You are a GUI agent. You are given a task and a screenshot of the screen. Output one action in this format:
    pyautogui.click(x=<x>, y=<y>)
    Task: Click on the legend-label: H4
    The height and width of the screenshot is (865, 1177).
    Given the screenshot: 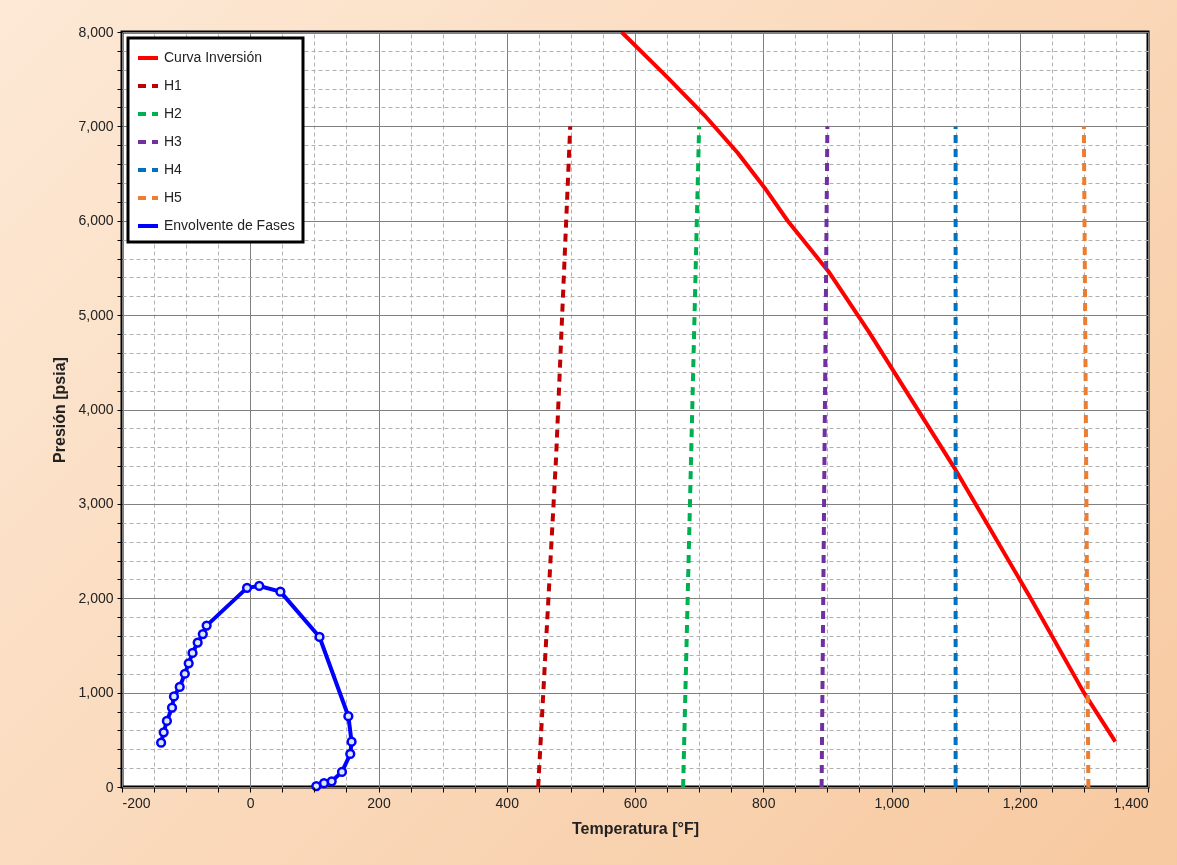 What is the action you would take?
    pyautogui.click(x=173, y=169)
    